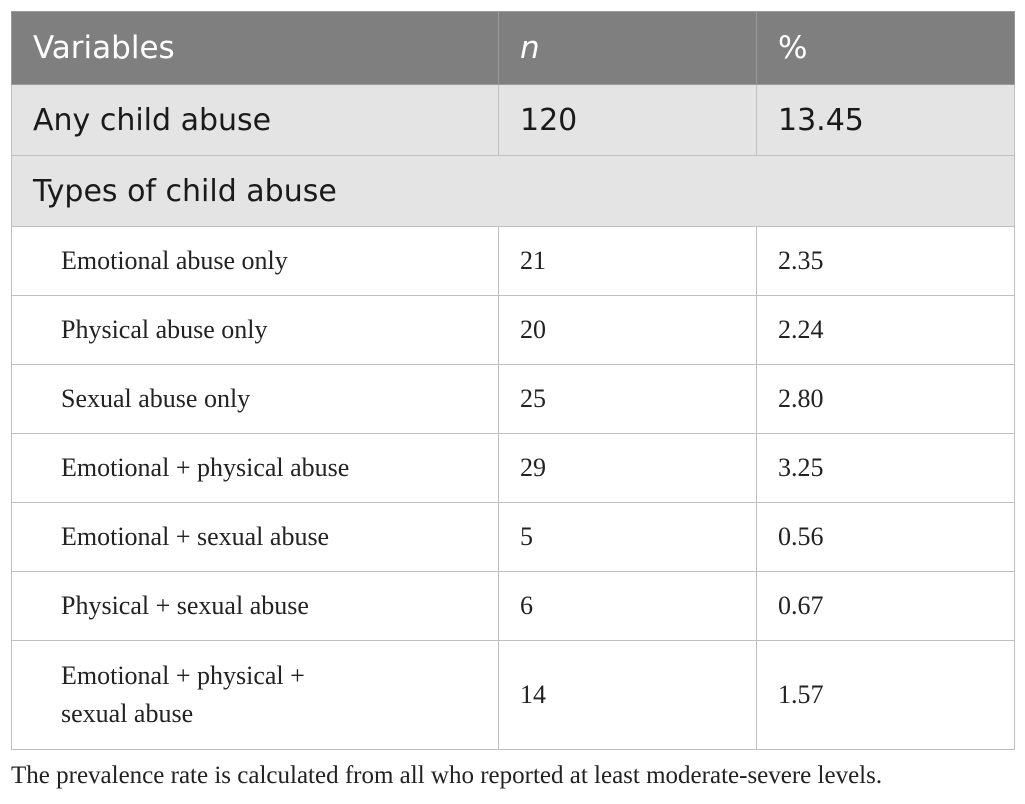 The height and width of the screenshot is (804, 1025). I want to click on table-row: Emotional + sexual abuse 5 0.56, so click(513, 537).